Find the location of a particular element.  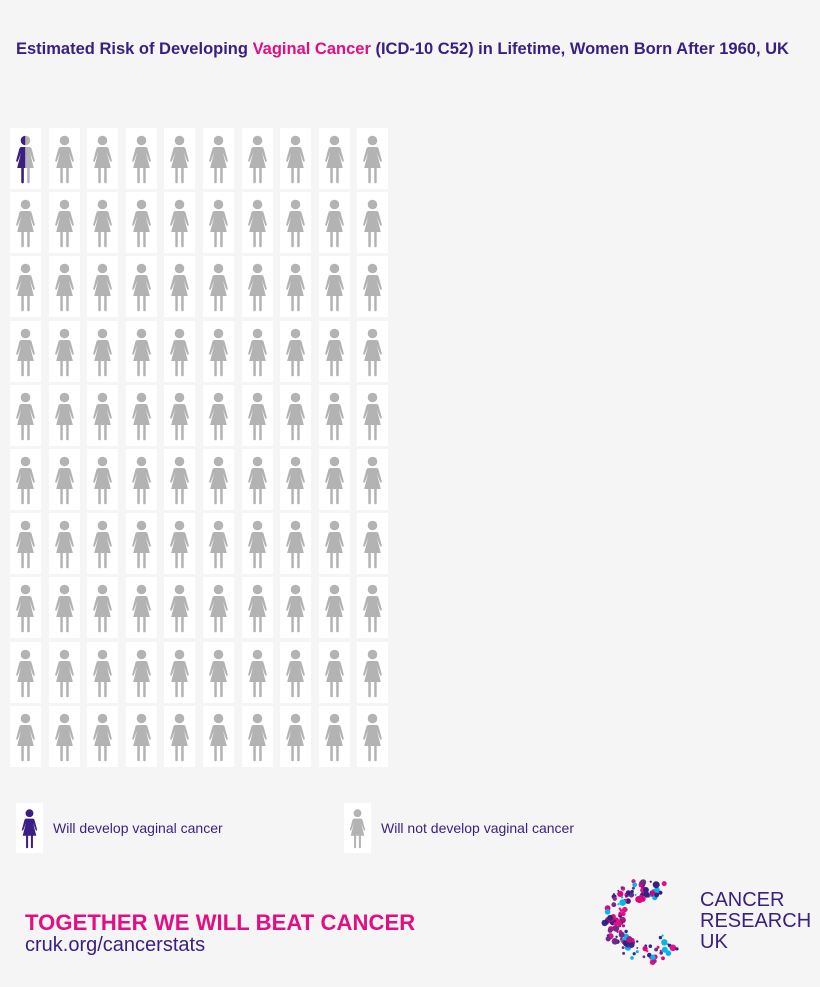

footer-url: cruk.org/cancerstats is located at coordinates (115, 945).